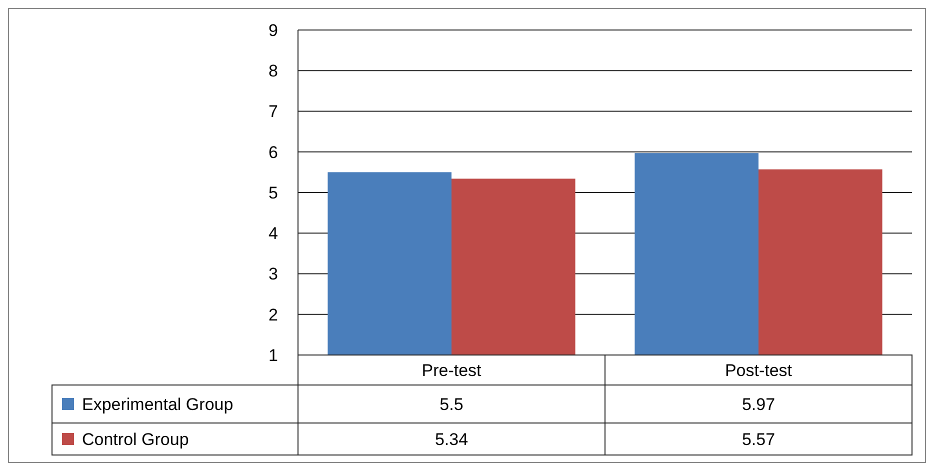 This screenshot has height=467, width=932. What do you see at coordinates (273, 152) in the screenshot?
I see `y-tick-label: 6` at bounding box center [273, 152].